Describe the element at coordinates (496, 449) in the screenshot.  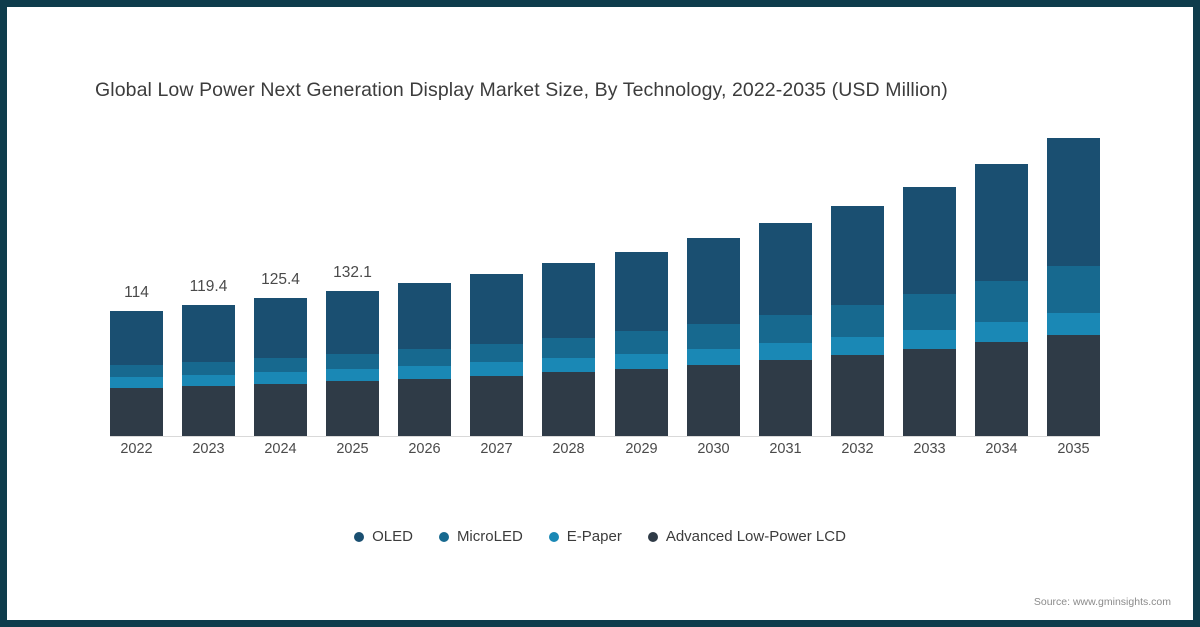
I see `x-axis-tick-2027: 2027` at that location.